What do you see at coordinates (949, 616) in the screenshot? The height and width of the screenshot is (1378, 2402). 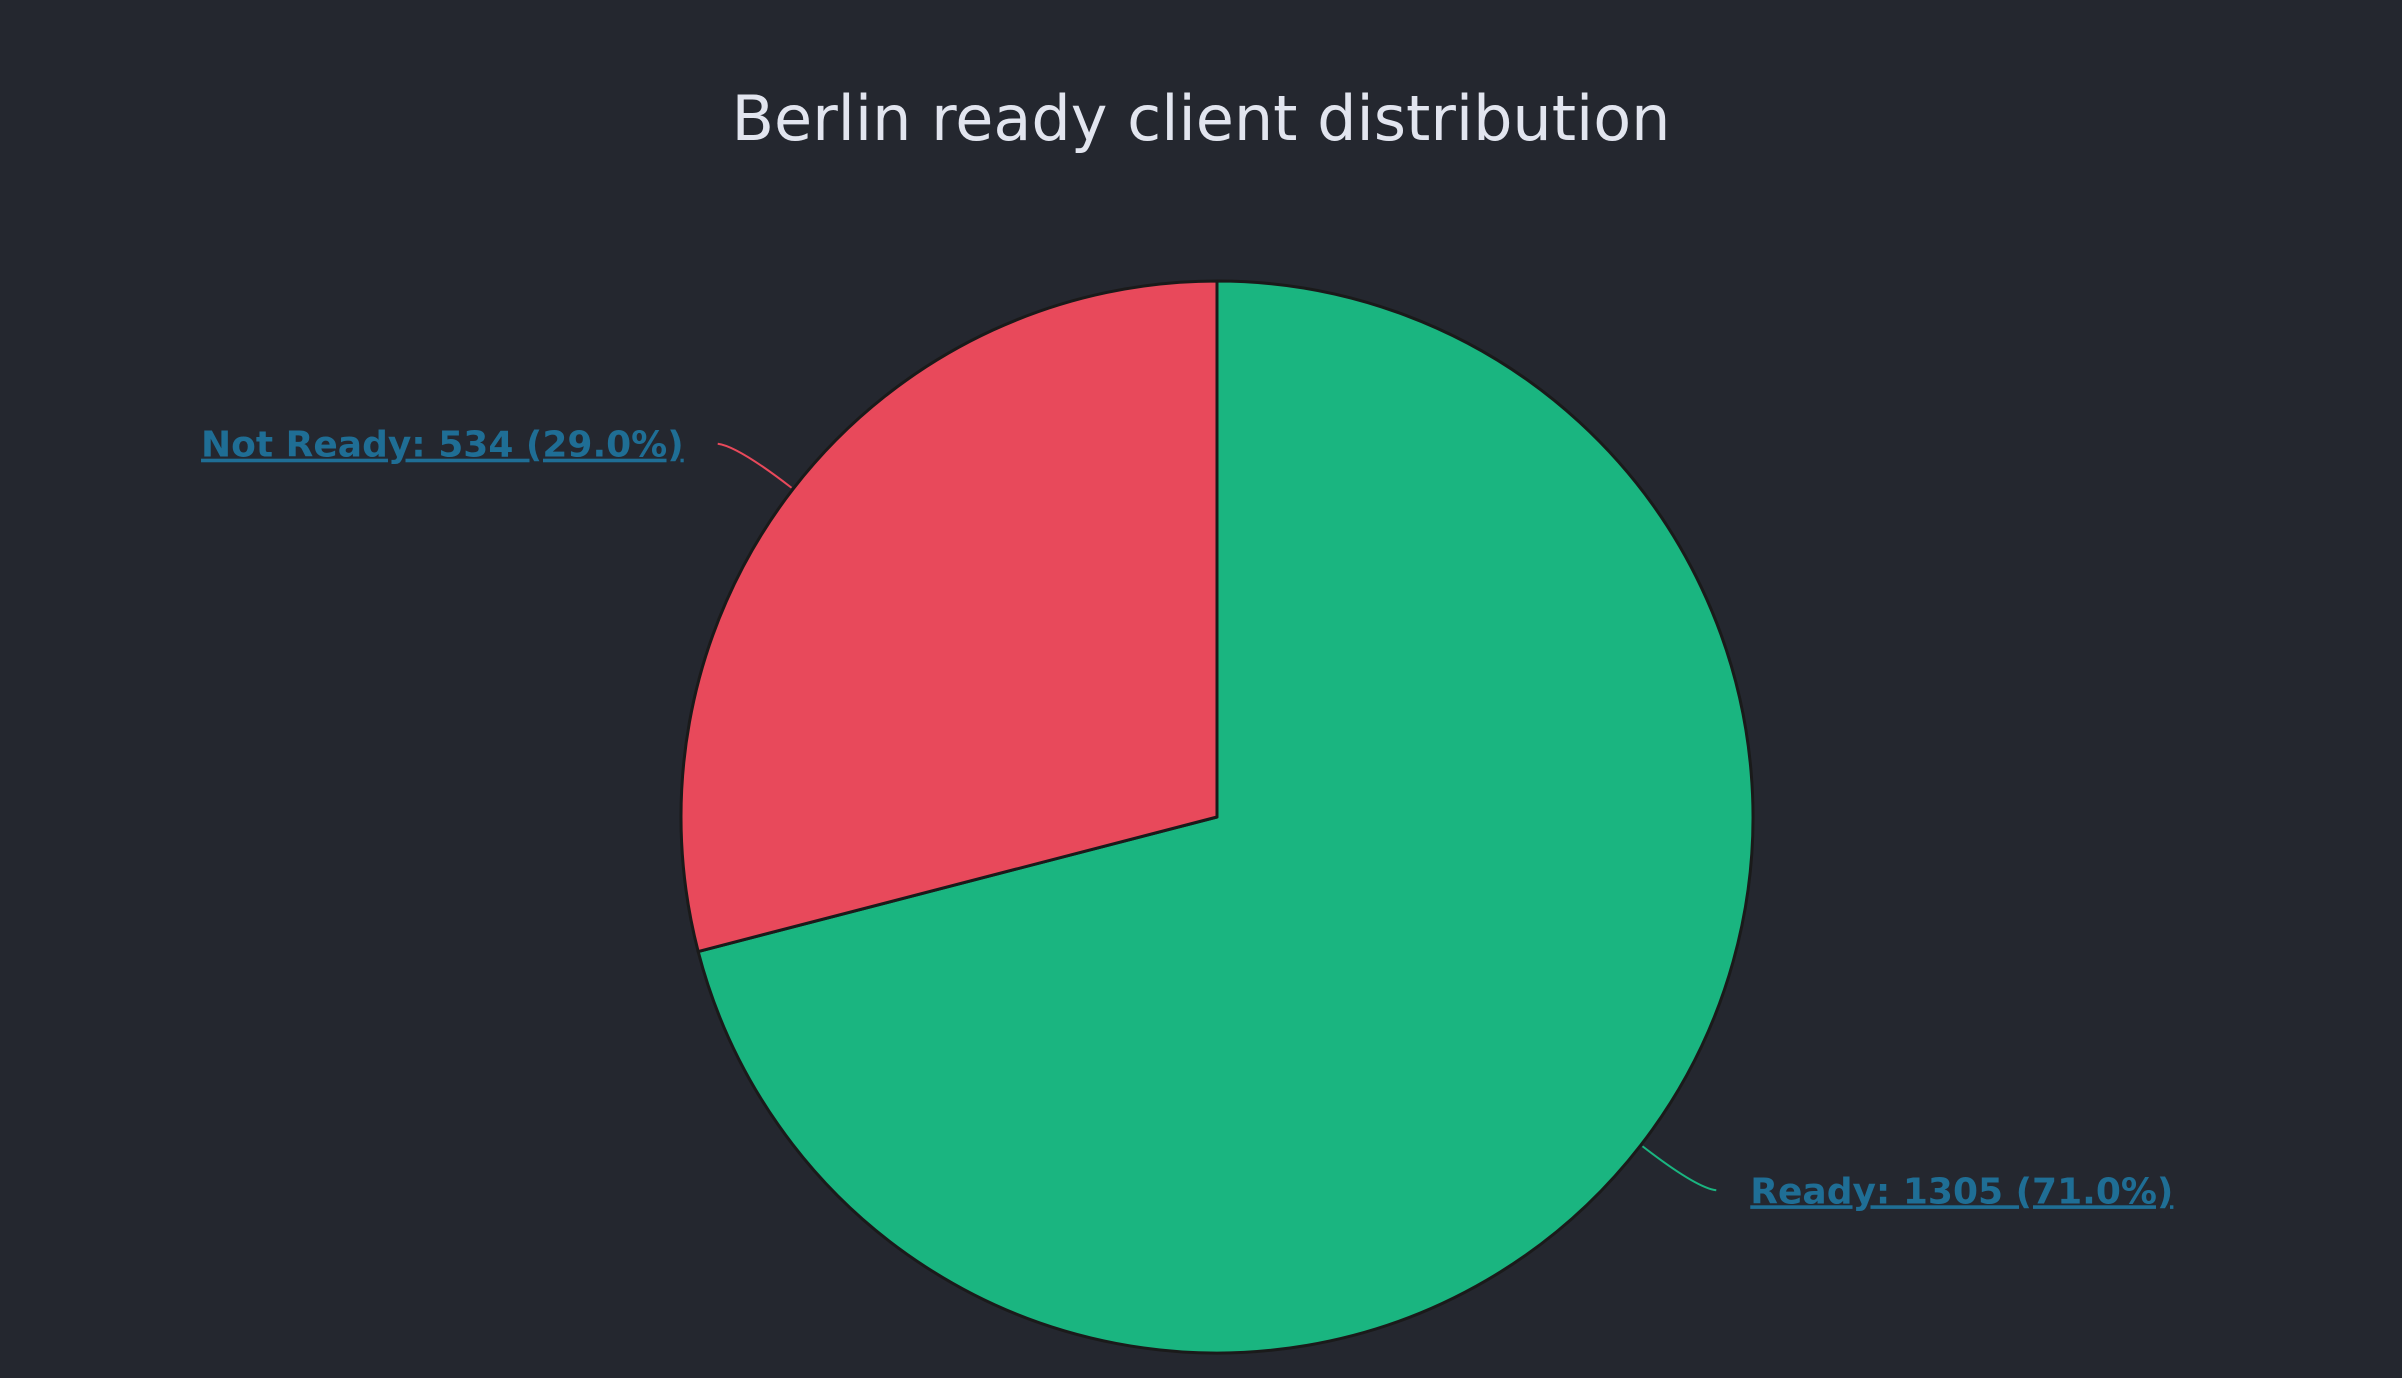 I see `pie-slice-not-ready` at bounding box center [949, 616].